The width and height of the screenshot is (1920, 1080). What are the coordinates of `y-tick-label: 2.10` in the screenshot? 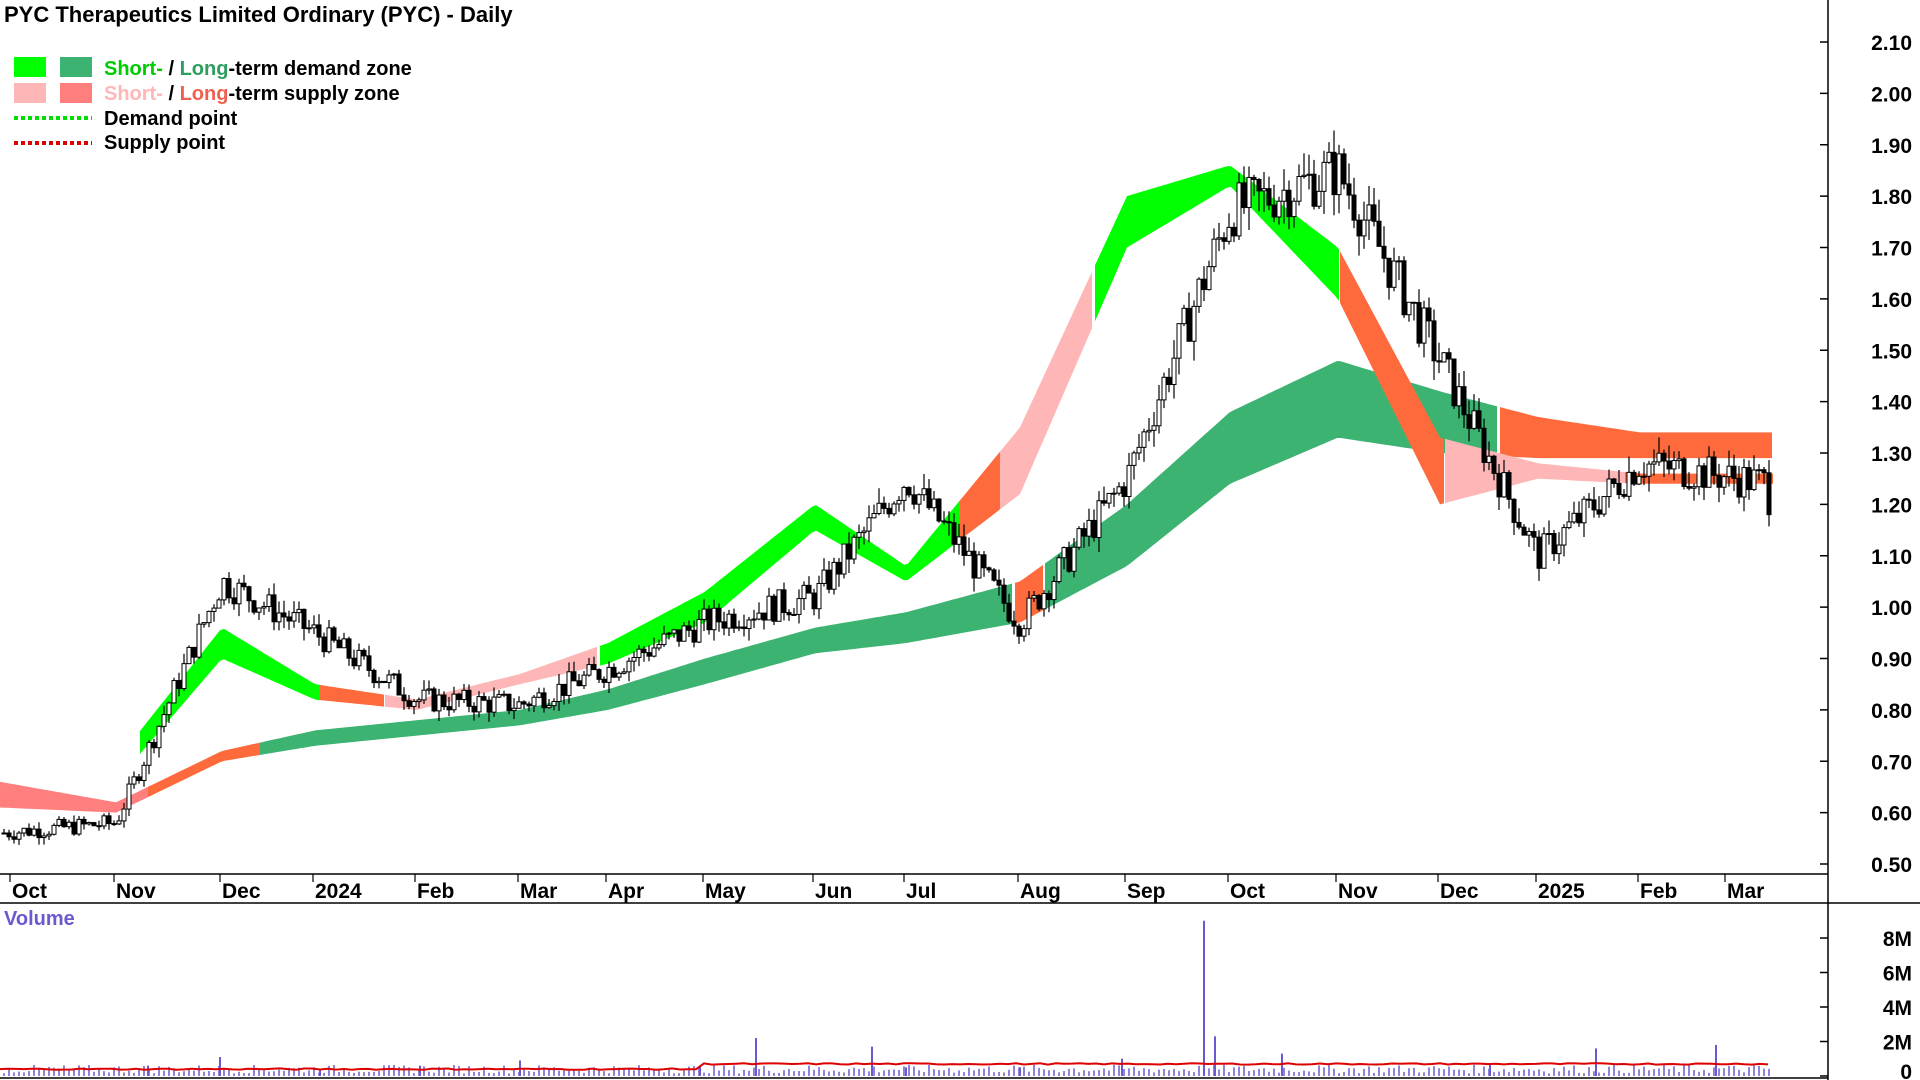 It's located at (1891, 43).